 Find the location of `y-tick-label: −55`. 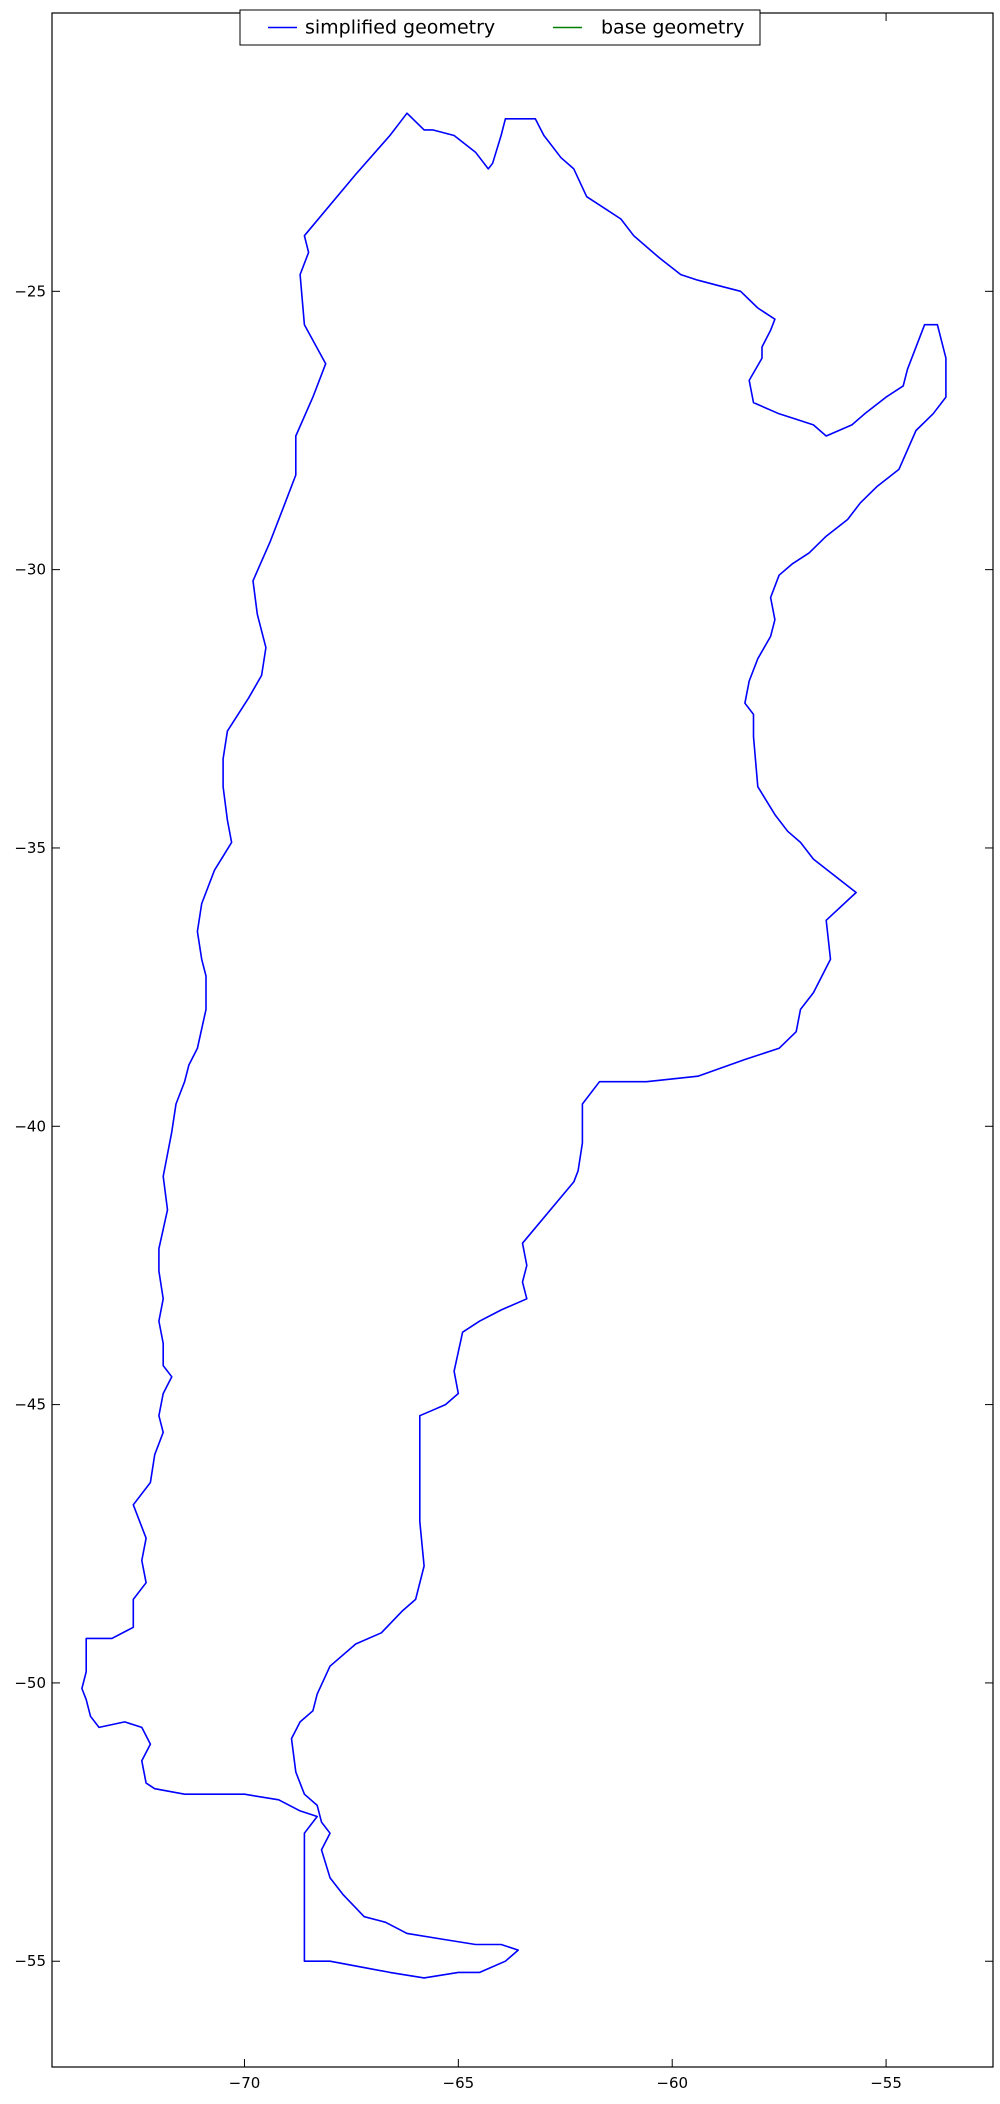

y-tick-label: −55 is located at coordinates (30, 1961).